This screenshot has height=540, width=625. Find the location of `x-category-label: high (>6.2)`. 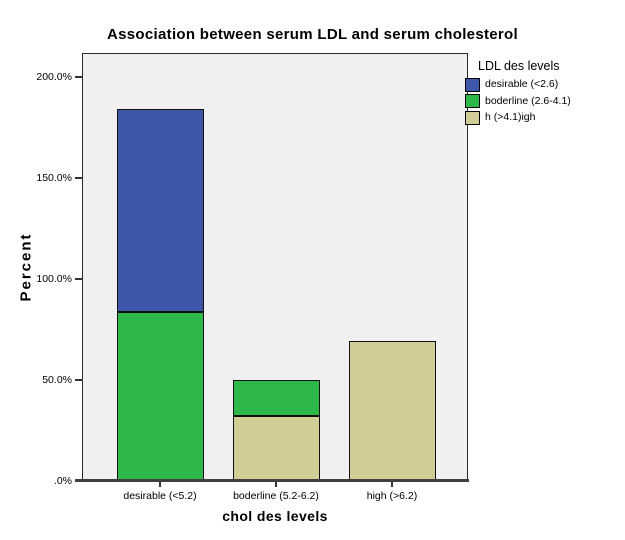

x-category-label: high (>6.2) is located at coordinates (392, 496).